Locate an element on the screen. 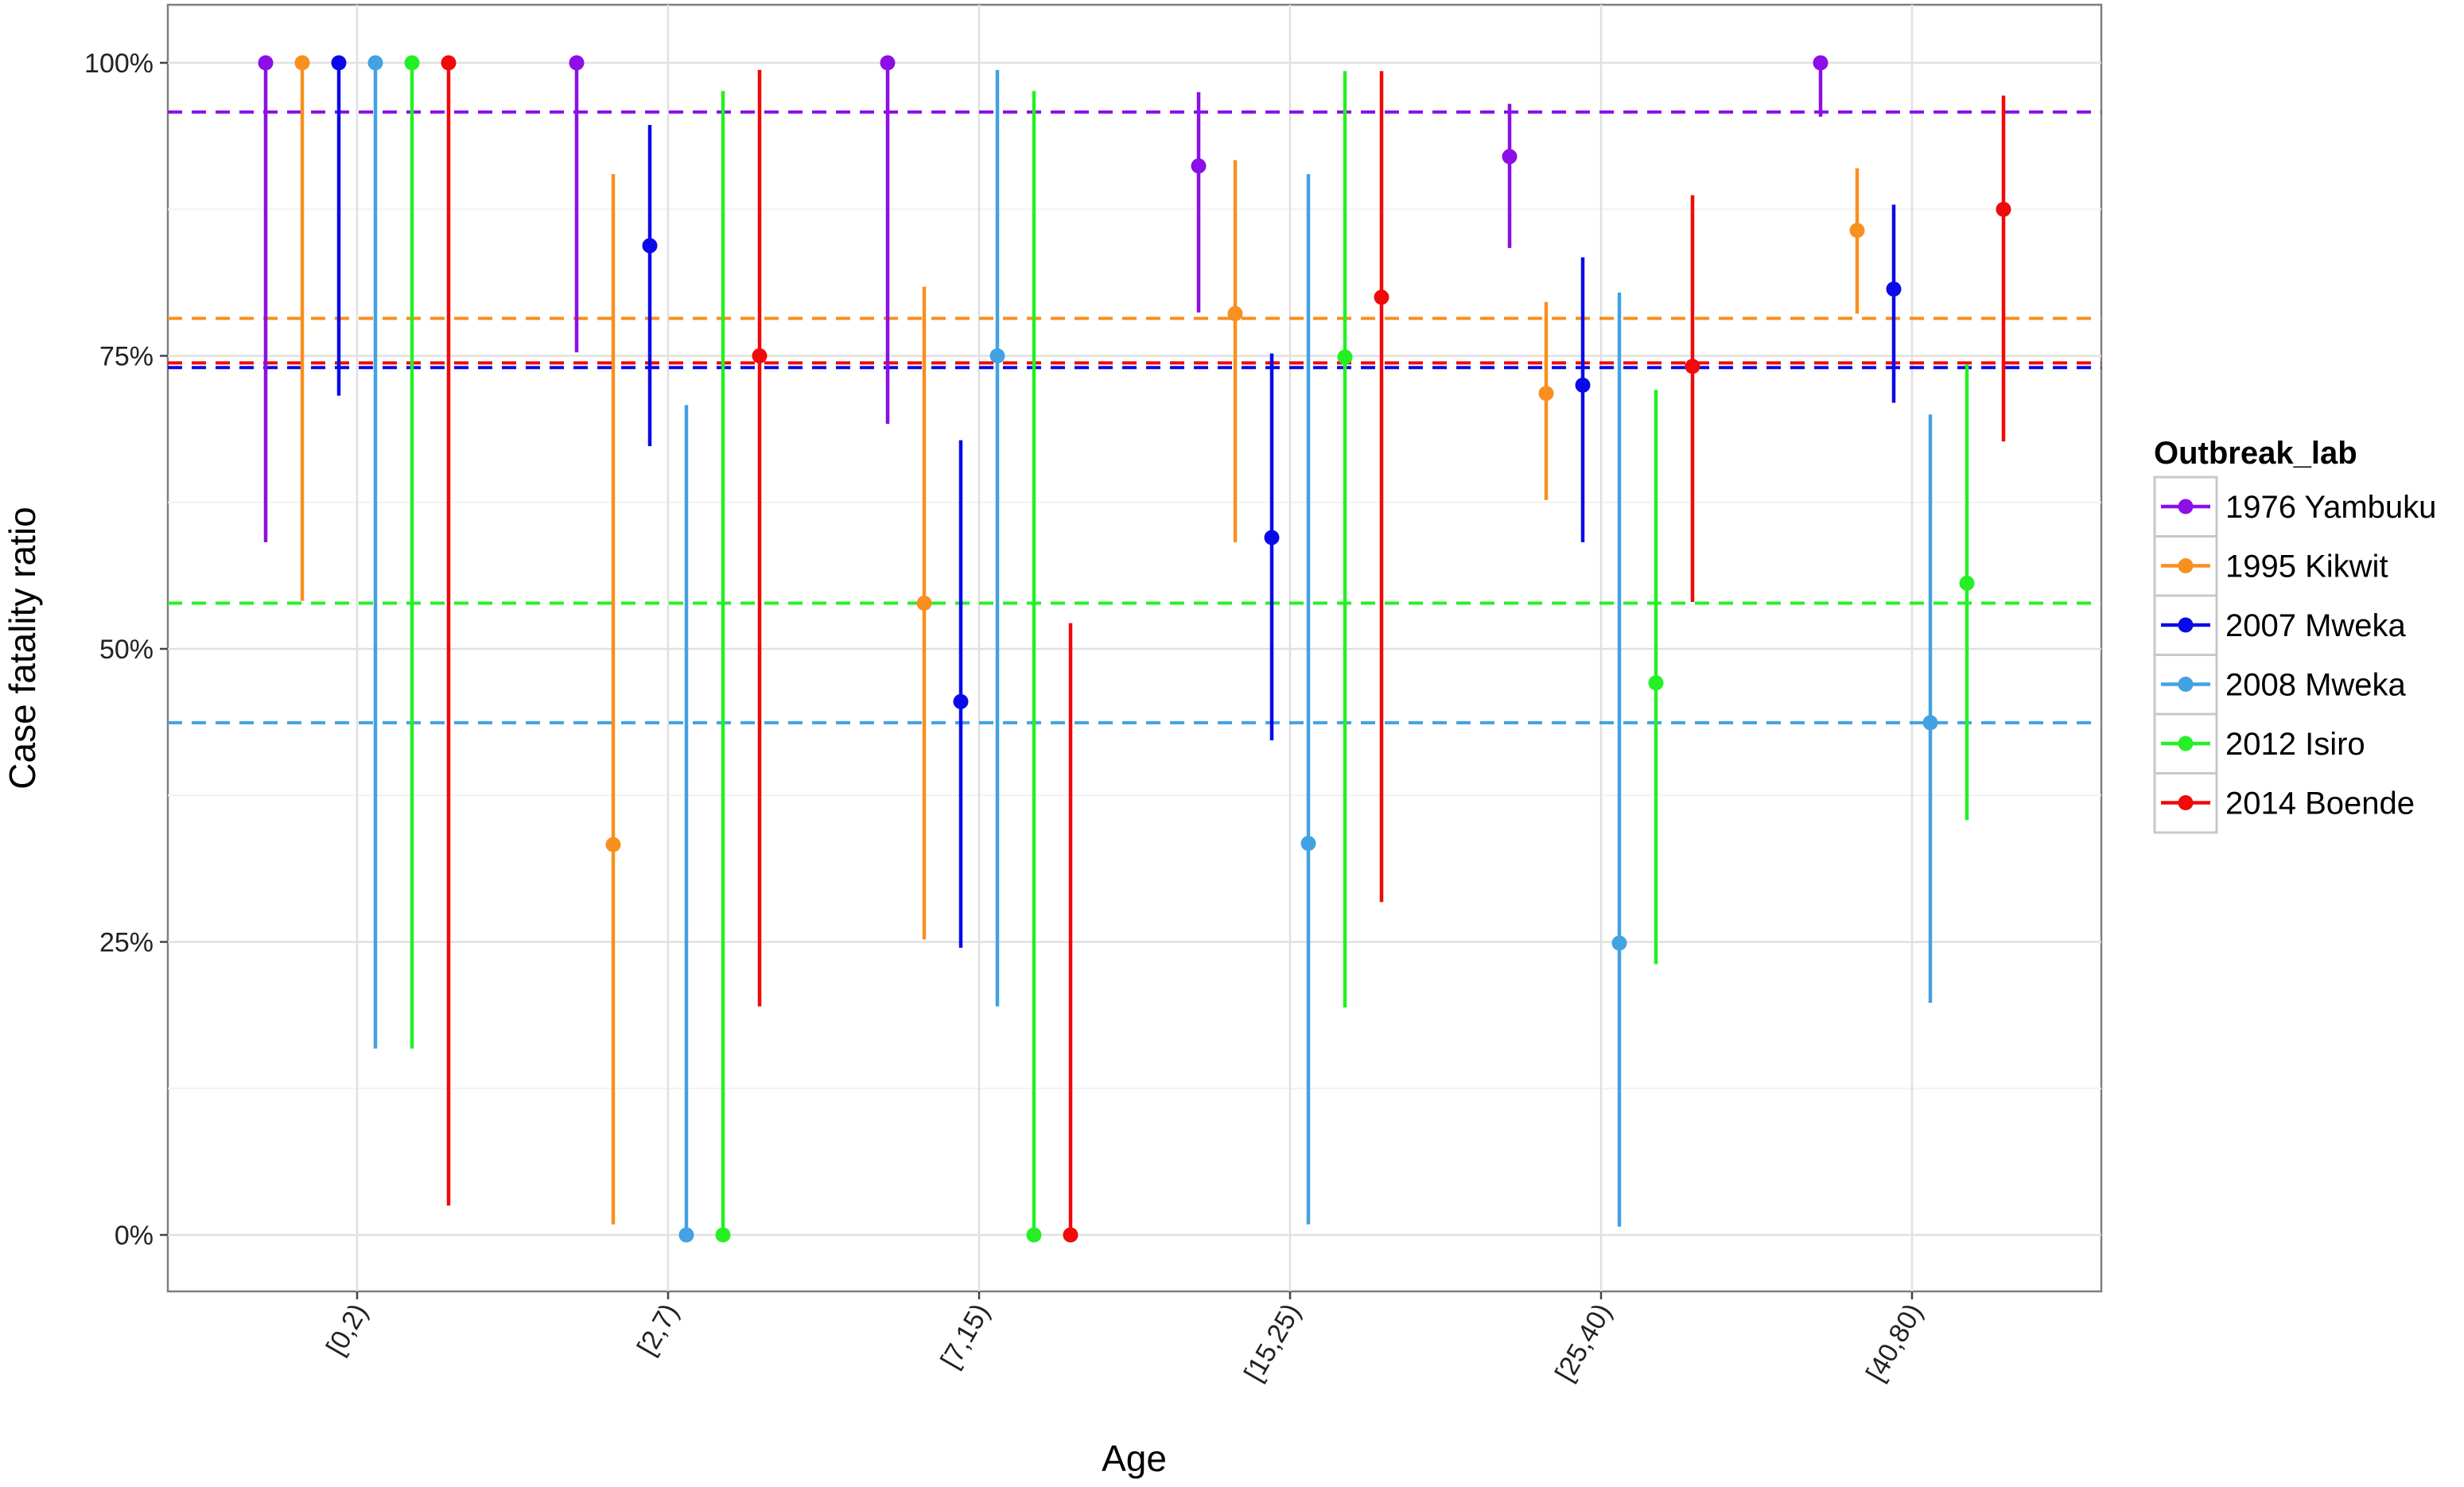 This screenshot has height=1487, width=2464. x-tick-label: [15,25) is located at coordinates (1272, 1343).